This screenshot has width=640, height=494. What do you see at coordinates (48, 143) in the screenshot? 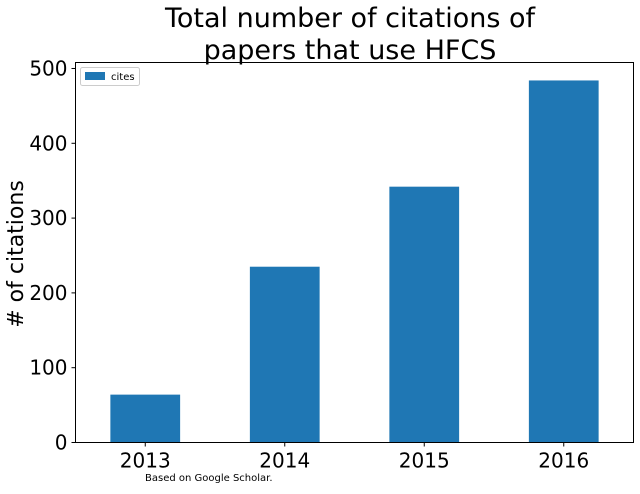
I see `y-tick-label: 400` at bounding box center [48, 143].